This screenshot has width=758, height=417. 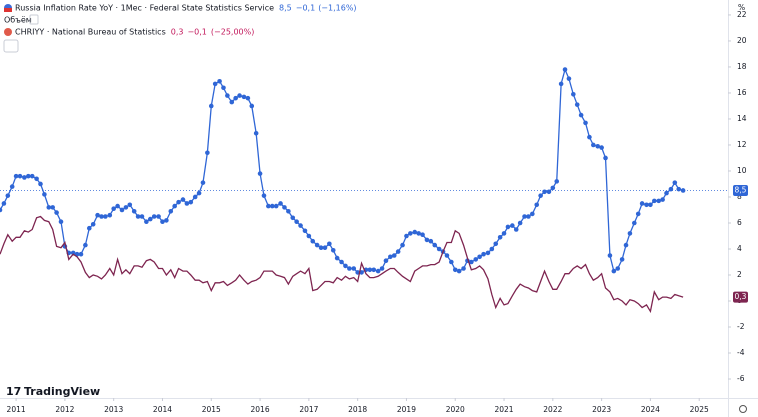 What do you see at coordinates (16, 409) in the screenshot?
I see `x-tick-label: 2011` at bounding box center [16, 409].